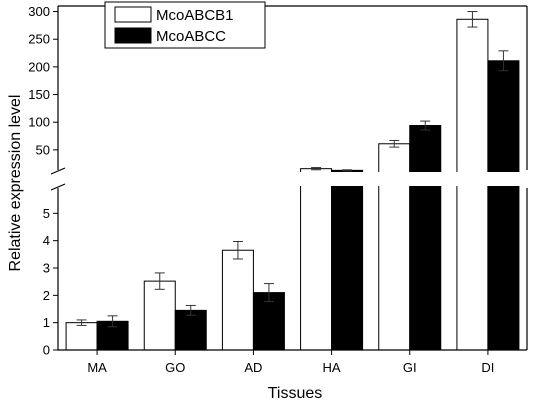  What do you see at coordinates (39, 94) in the screenshot?
I see `y-tick-label-150: 150` at bounding box center [39, 94].